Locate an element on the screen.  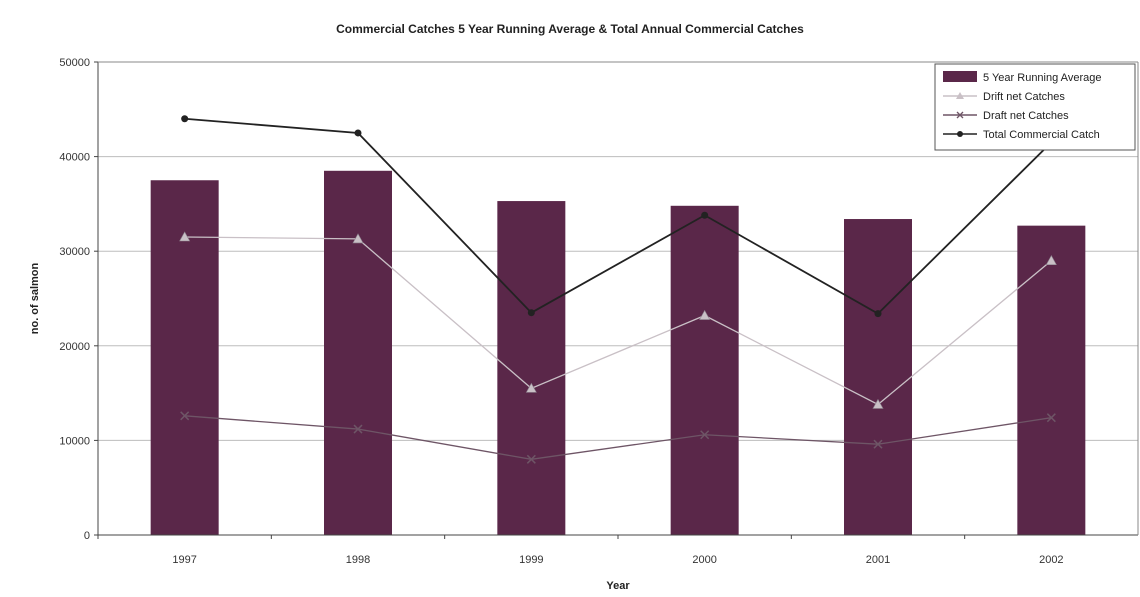
legend-item: 5 Year Running Average is located at coordinates (1022, 77).